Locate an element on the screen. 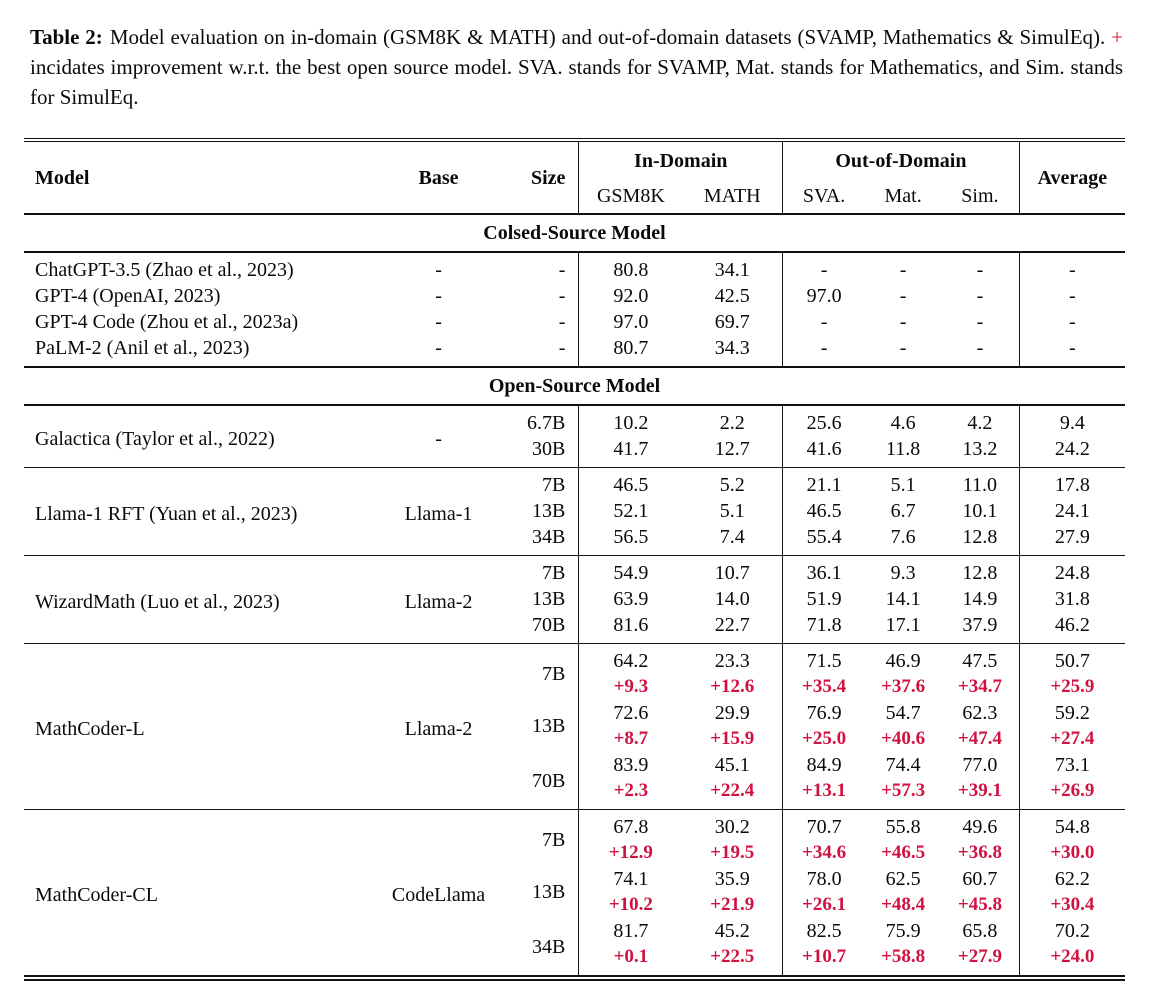 The height and width of the screenshot is (1004, 1149). score-cell: 7.4 is located at coordinates (732, 537).